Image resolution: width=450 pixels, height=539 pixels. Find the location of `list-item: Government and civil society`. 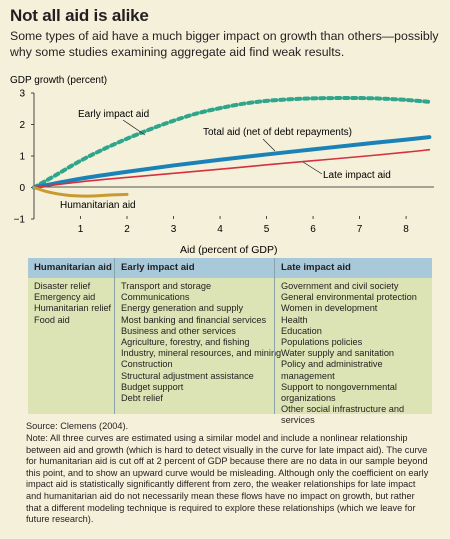

list-item: Government and civil society is located at coordinates (340, 286).